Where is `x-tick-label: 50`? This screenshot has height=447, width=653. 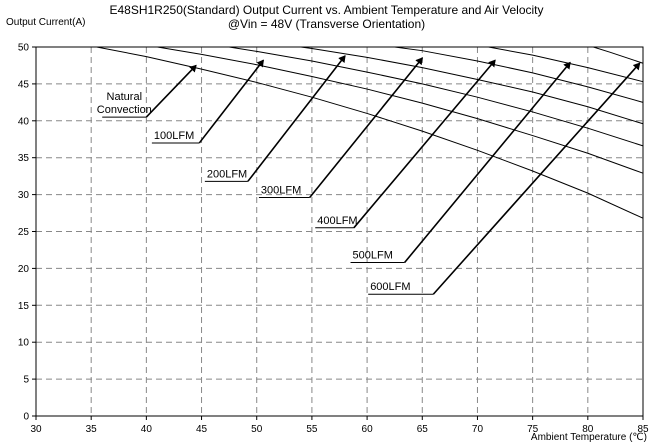 x-tick-label: 50 is located at coordinates (257, 429).